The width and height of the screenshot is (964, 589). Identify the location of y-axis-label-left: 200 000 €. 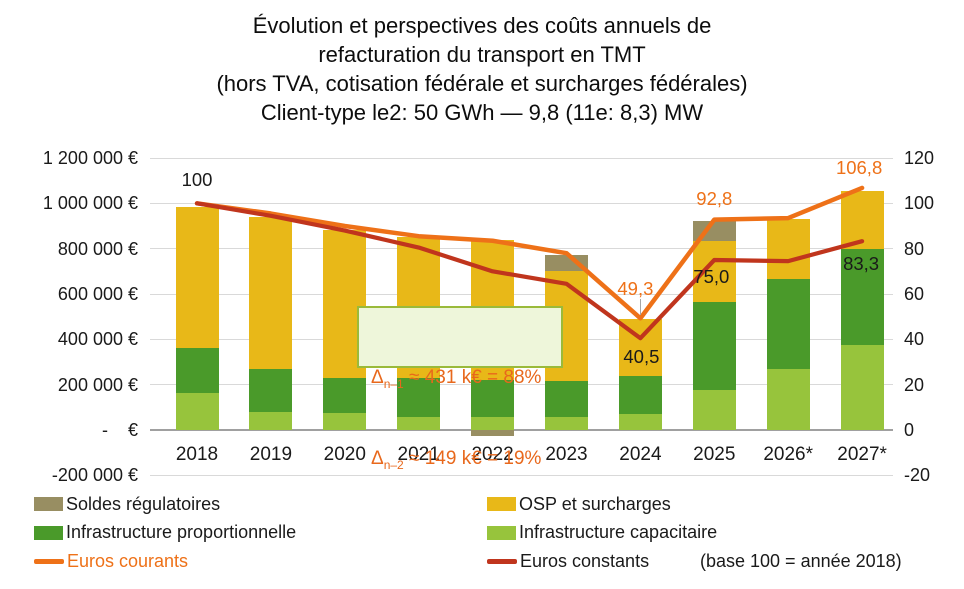
(97, 384).